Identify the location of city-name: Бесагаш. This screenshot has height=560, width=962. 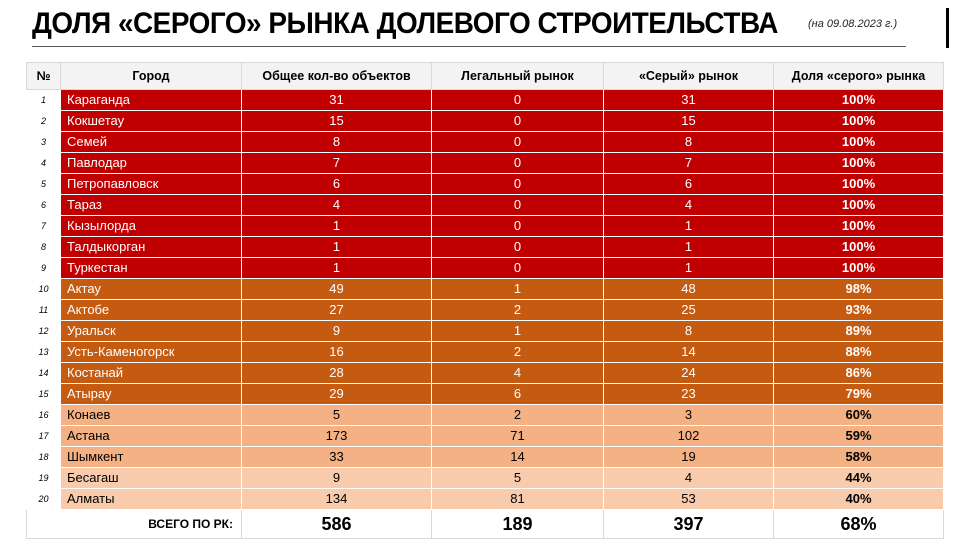
(151, 478).